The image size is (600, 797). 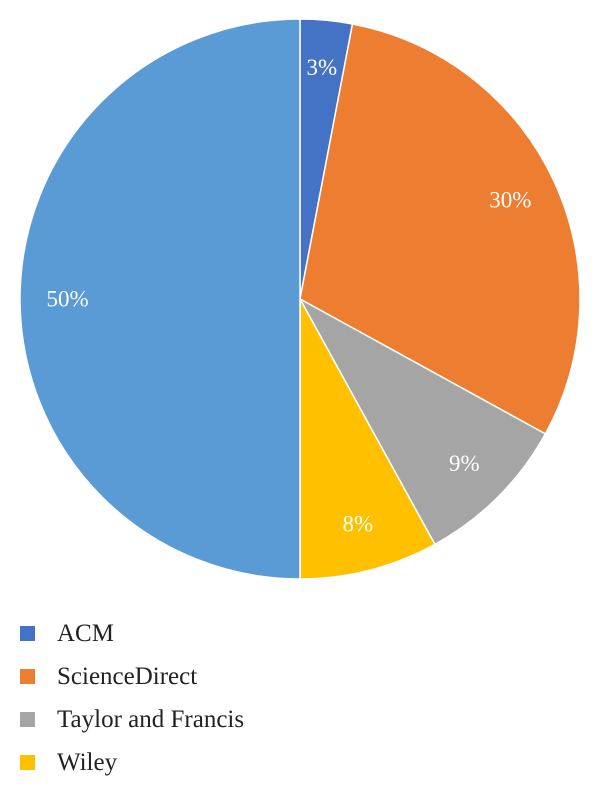 I want to click on pie-slice-wiley, so click(x=367, y=439).